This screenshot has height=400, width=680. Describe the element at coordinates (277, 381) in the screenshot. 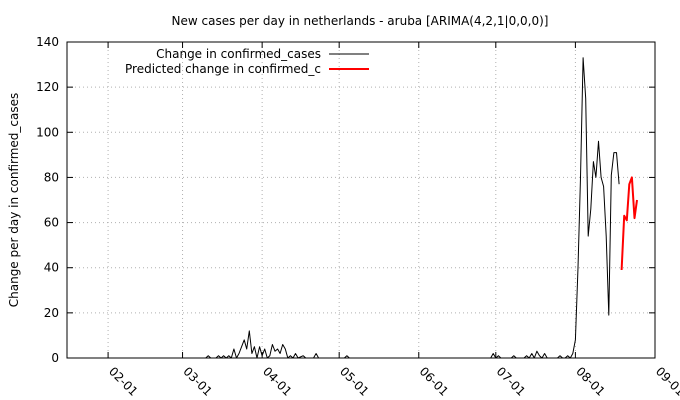

I see `x-tick-label: 04-01` at that location.